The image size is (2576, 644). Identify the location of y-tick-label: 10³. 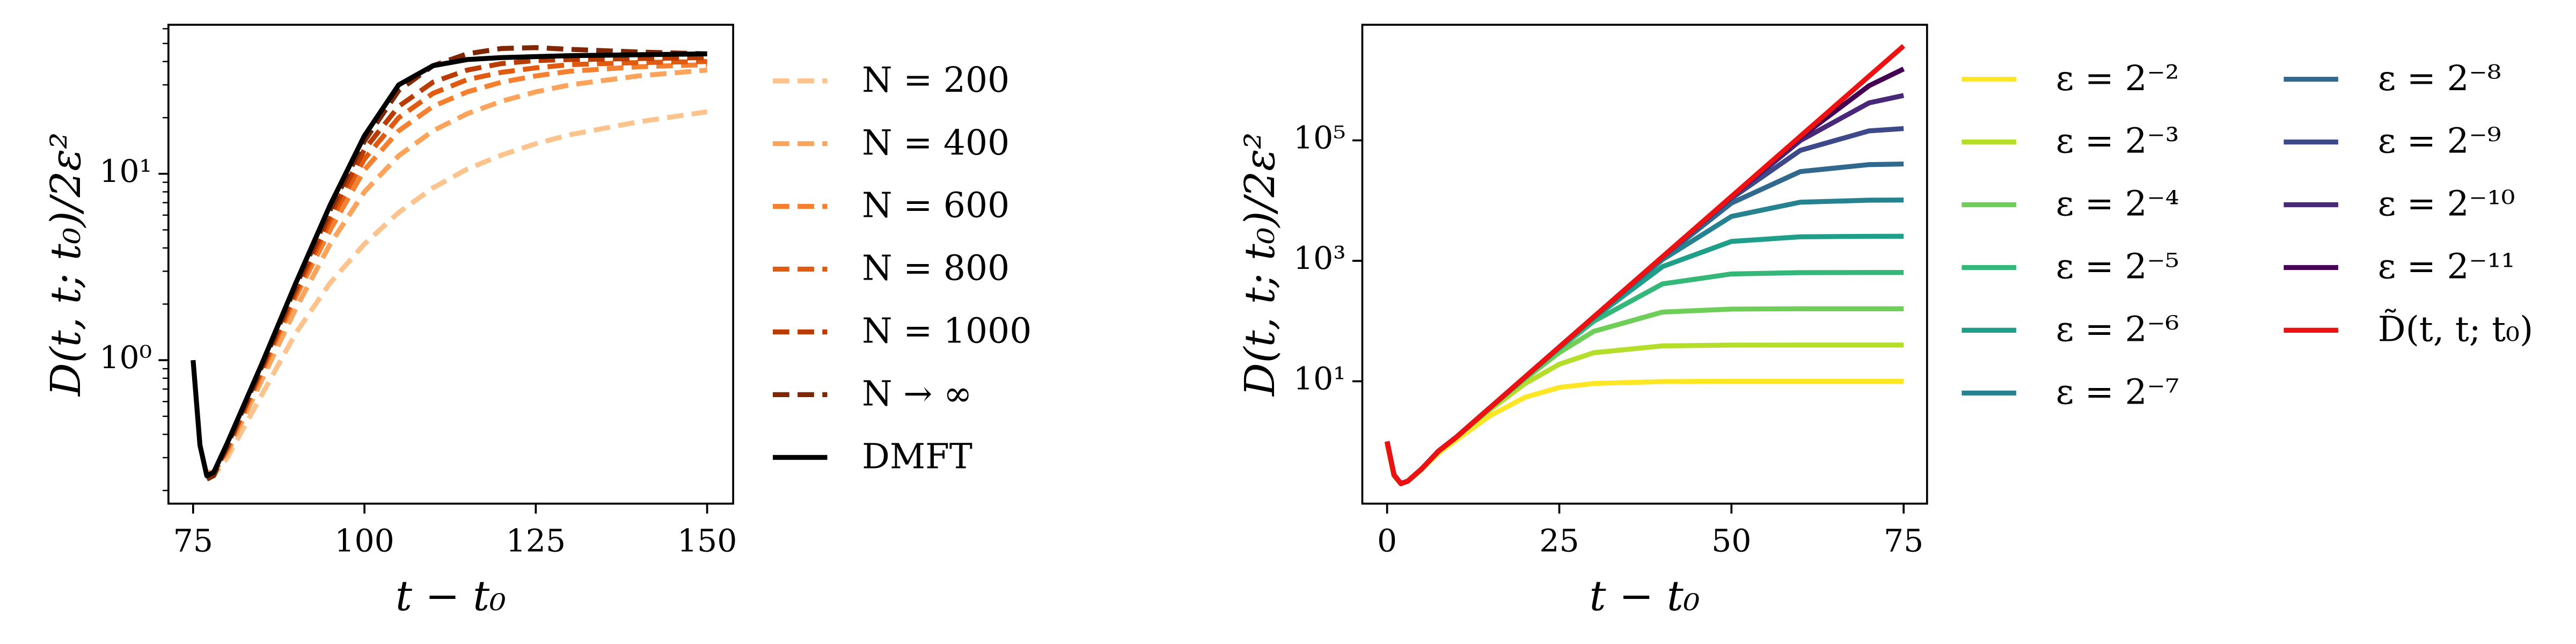
(1319, 258).